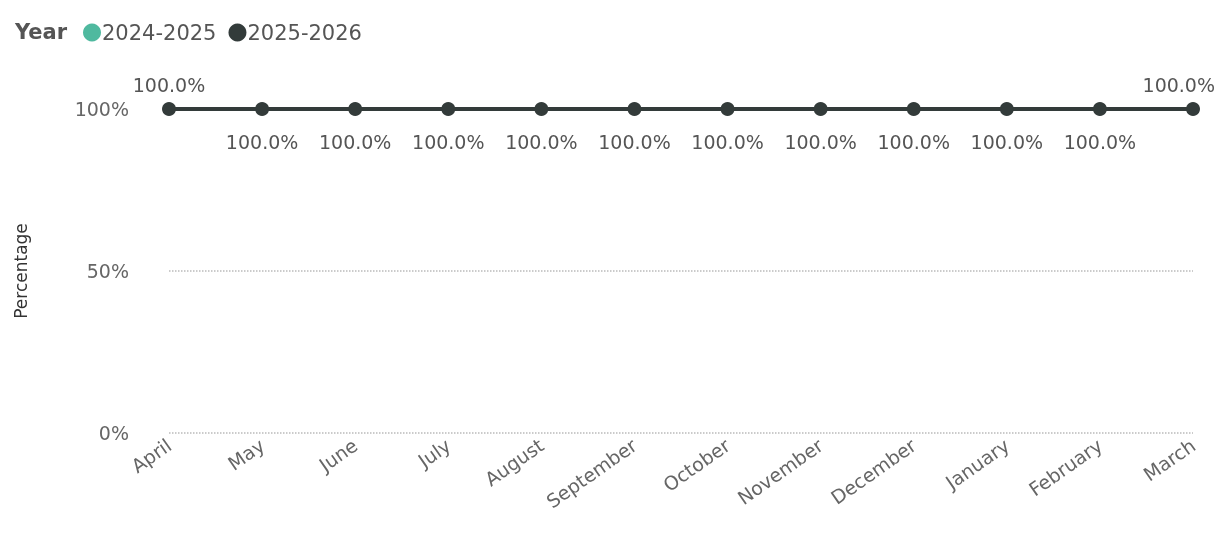 The image size is (1217, 548). Describe the element at coordinates (41, 31) in the screenshot. I see `legend-title: Year` at that location.